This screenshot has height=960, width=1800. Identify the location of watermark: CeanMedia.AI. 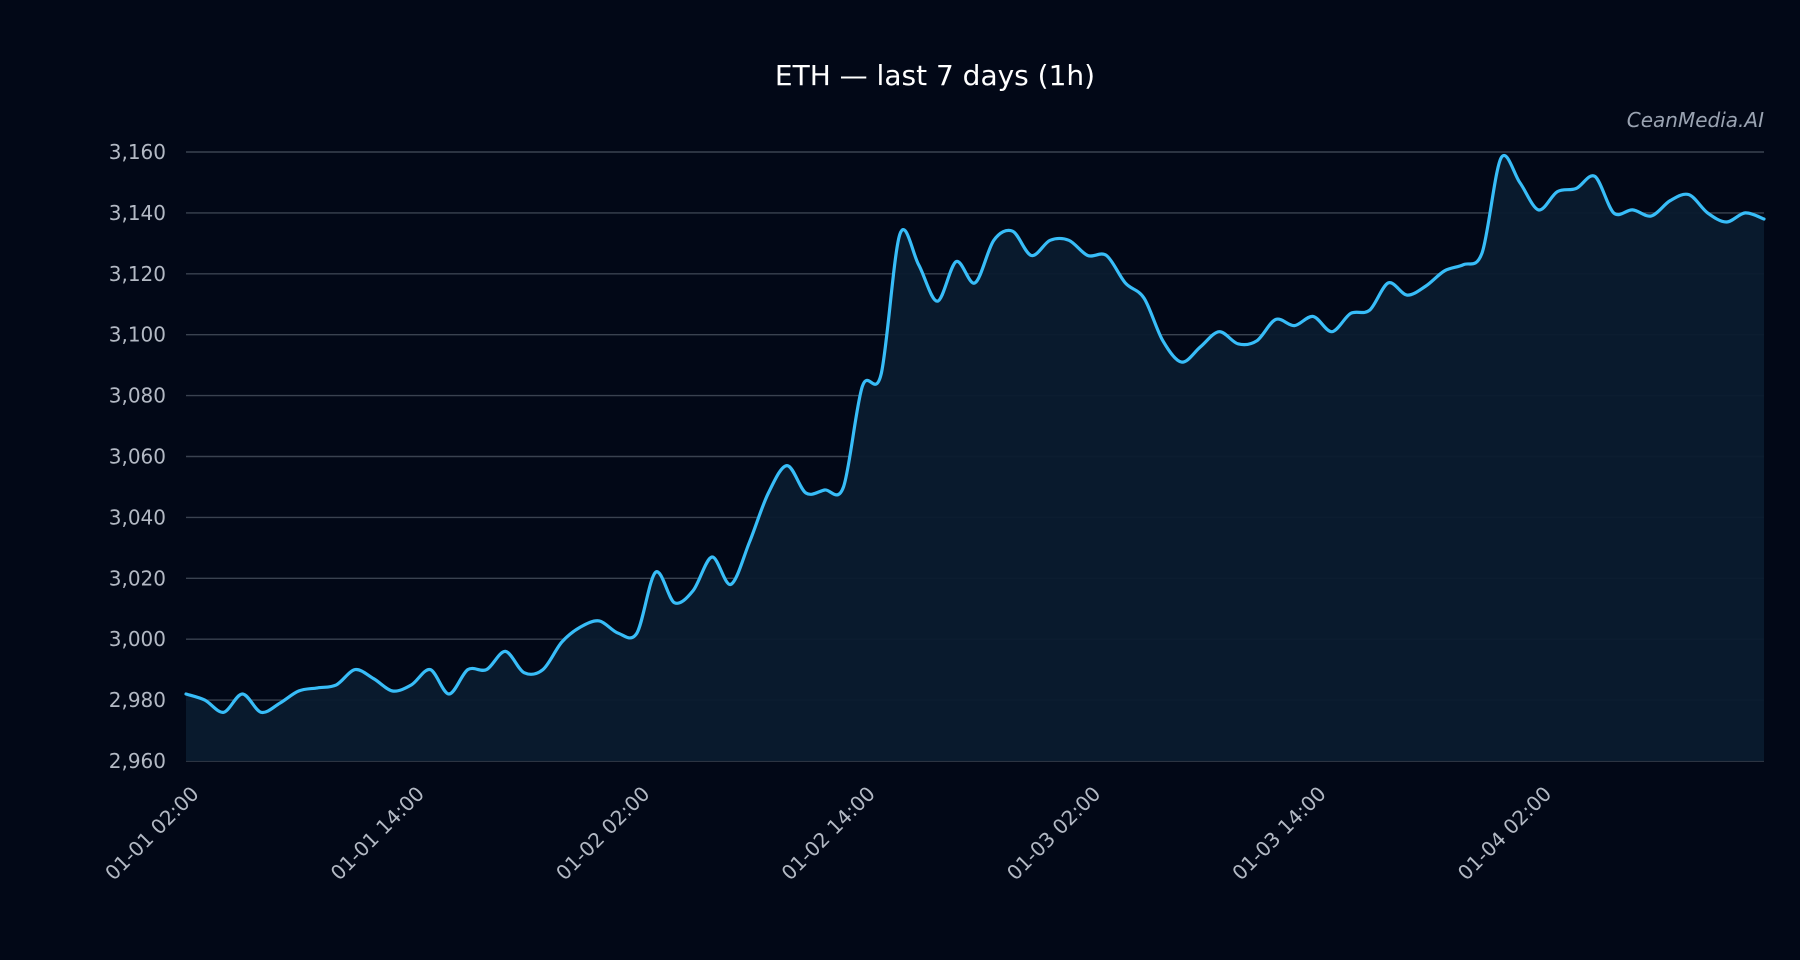
(1695, 120).